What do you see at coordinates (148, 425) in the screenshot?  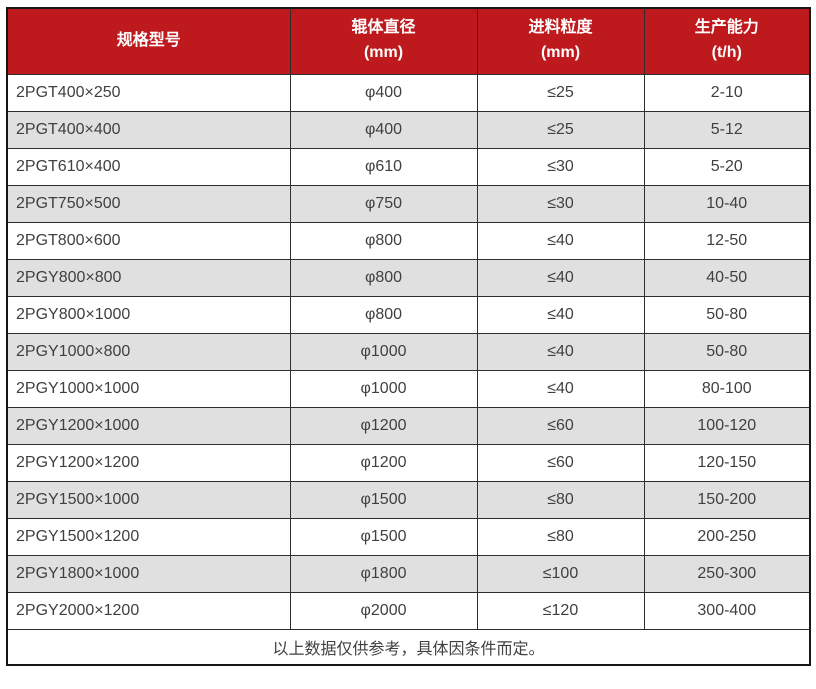 I see `model-cell: 2PGY1200×1000` at bounding box center [148, 425].